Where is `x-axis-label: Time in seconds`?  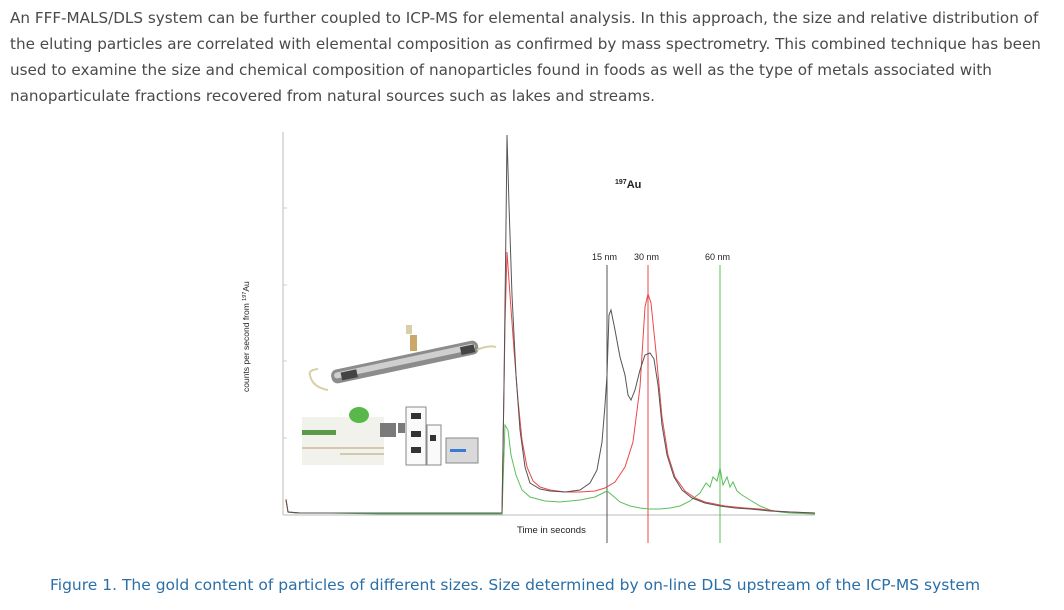 x-axis-label: Time in seconds is located at coordinates (551, 530).